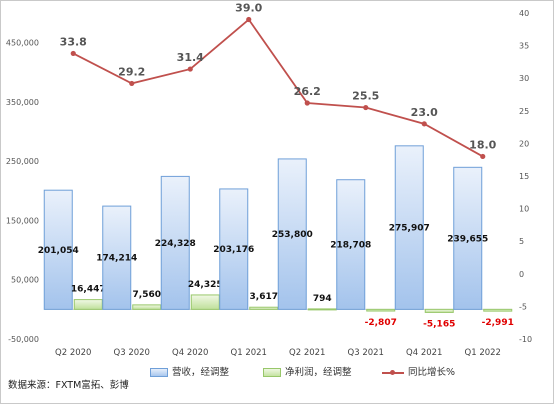 Image resolution: width=554 pixels, height=404 pixels. What do you see at coordinates (524, 46) in the screenshot?
I see `y-right-tick-label: 35` at bounding box center [524, 46].